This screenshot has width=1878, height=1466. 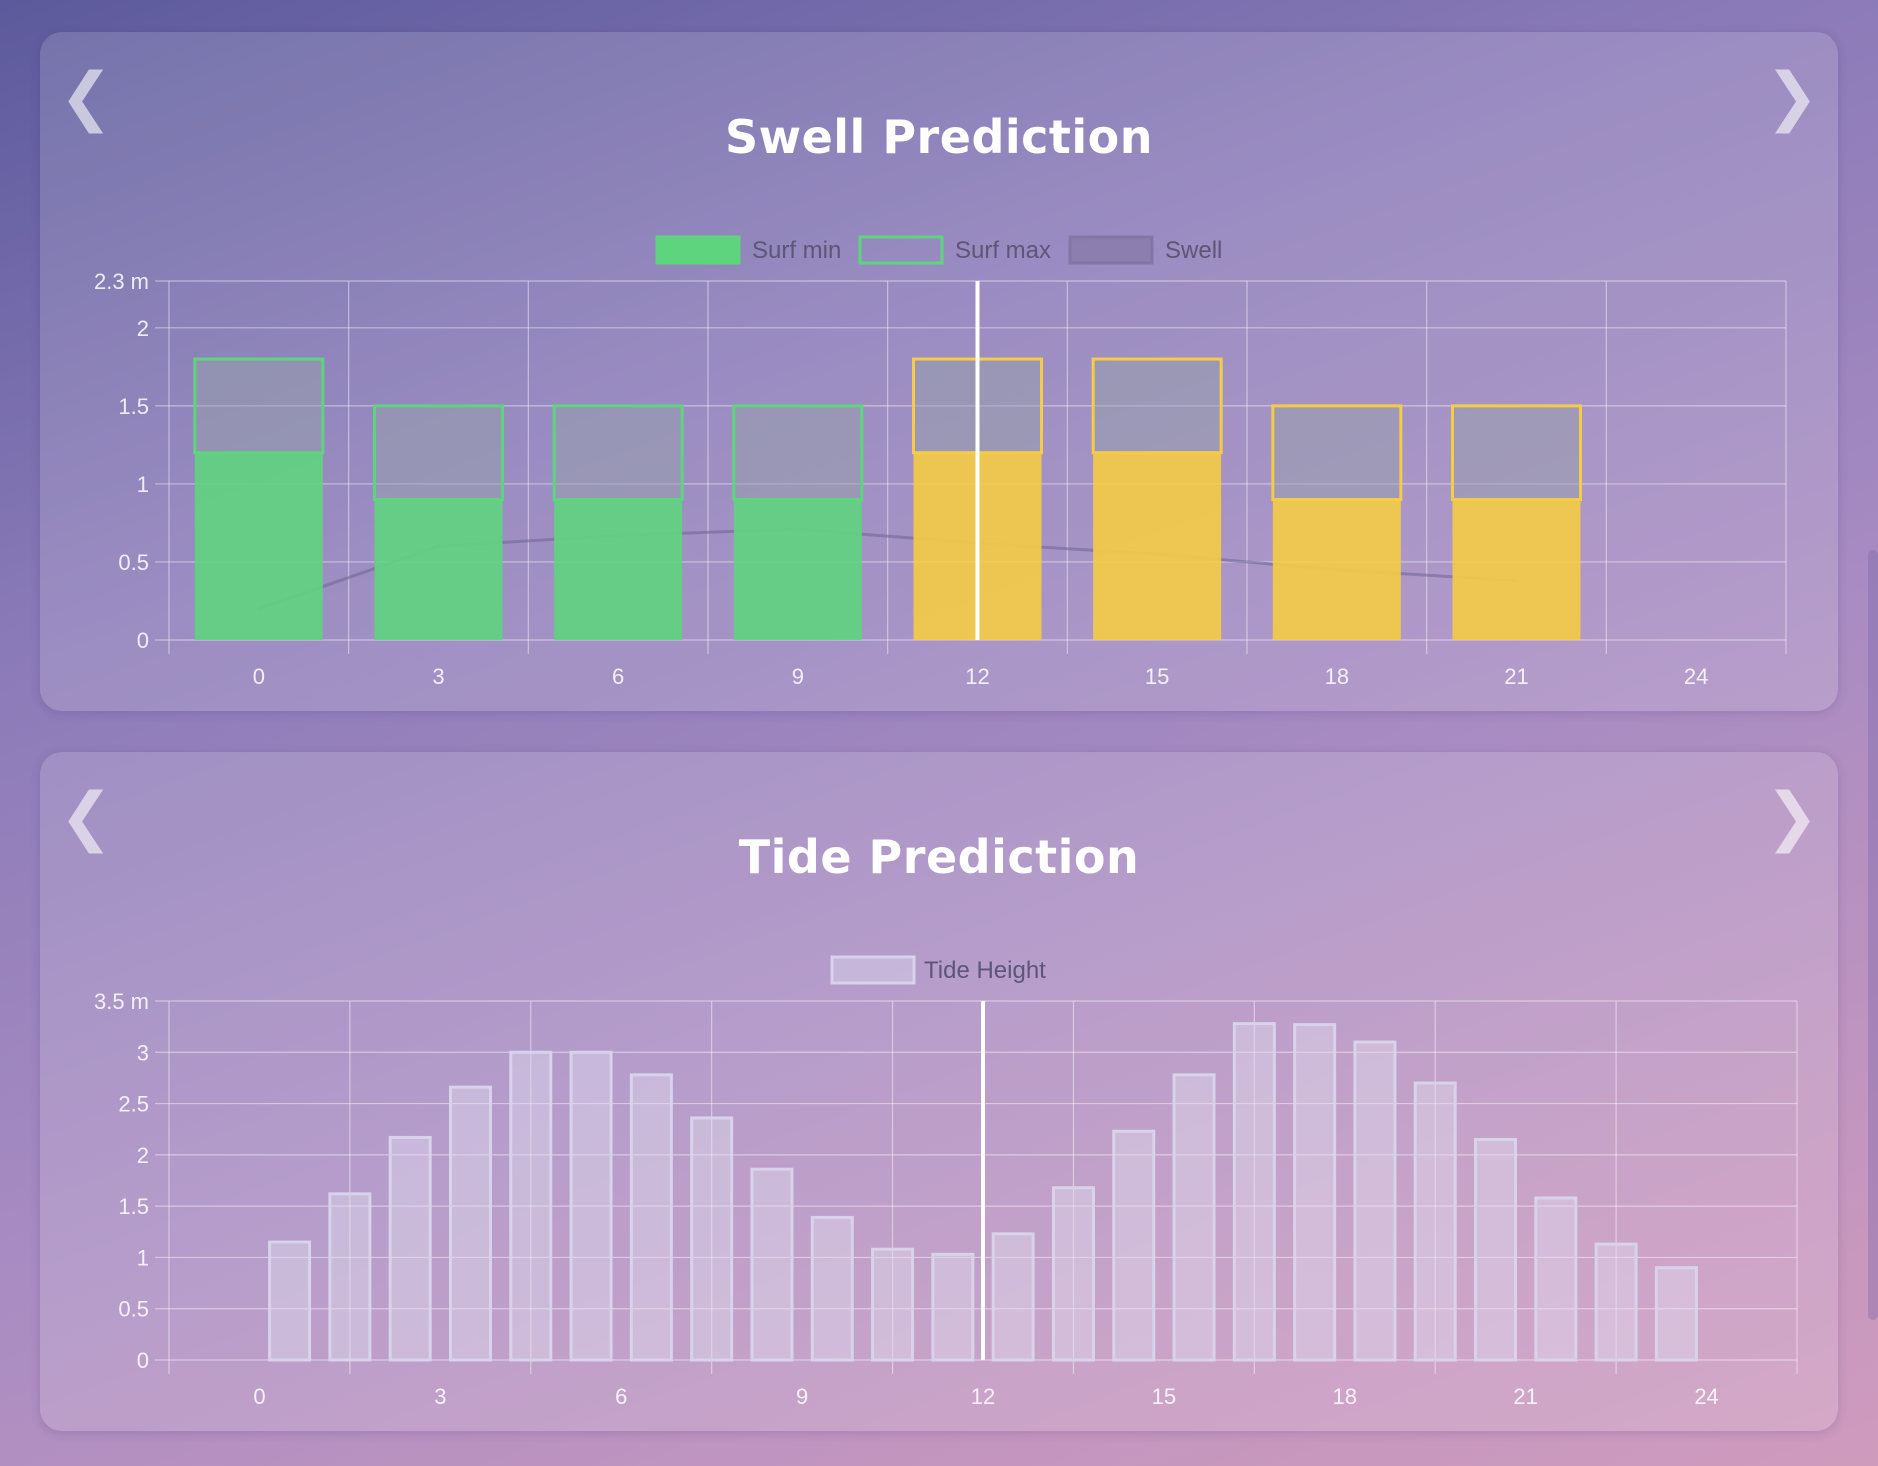 I want to click on tide-next-arrow-icon: ❯, so click(x=1792, y=817).